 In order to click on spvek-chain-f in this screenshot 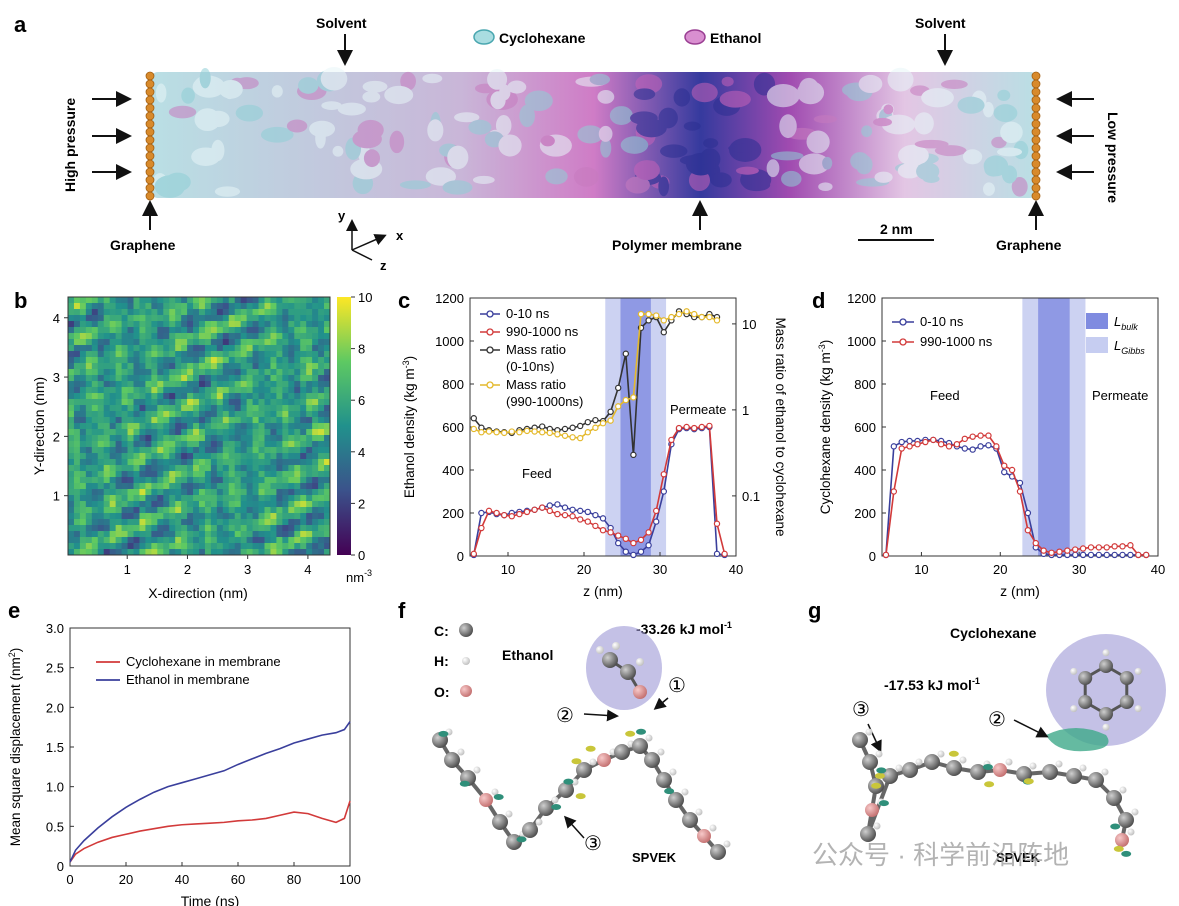, I will do `click(581, 794)`.